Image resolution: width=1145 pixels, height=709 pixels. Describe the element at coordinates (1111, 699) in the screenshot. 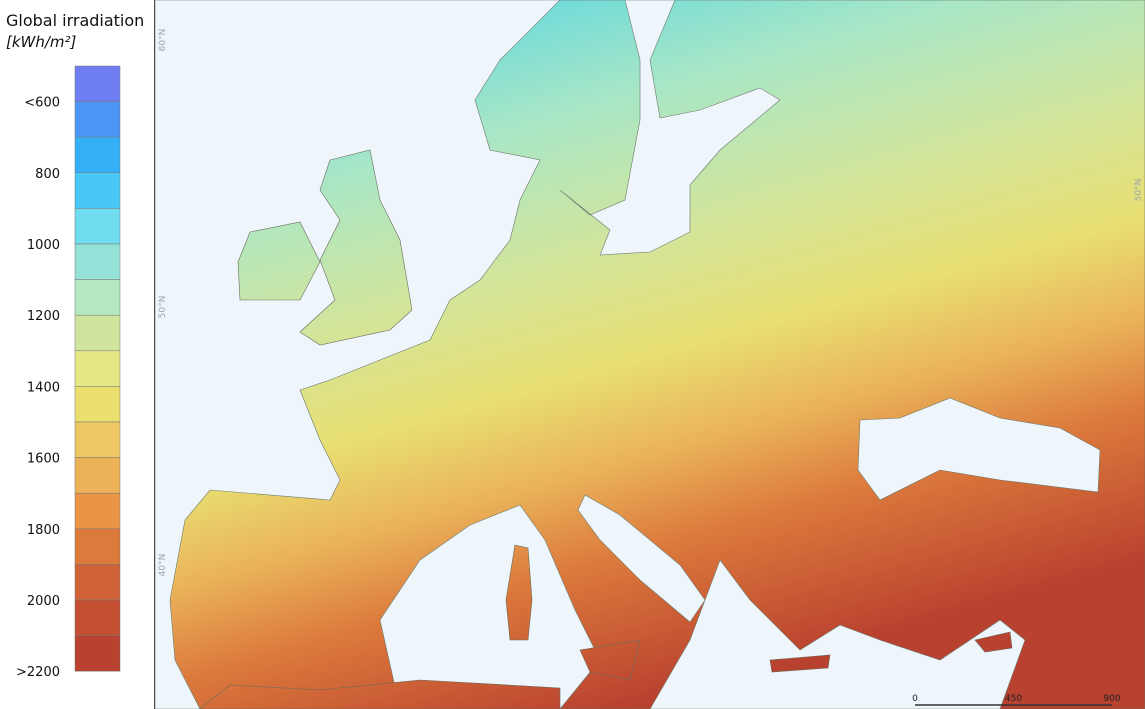

I see `scale-label: 900` at that location.